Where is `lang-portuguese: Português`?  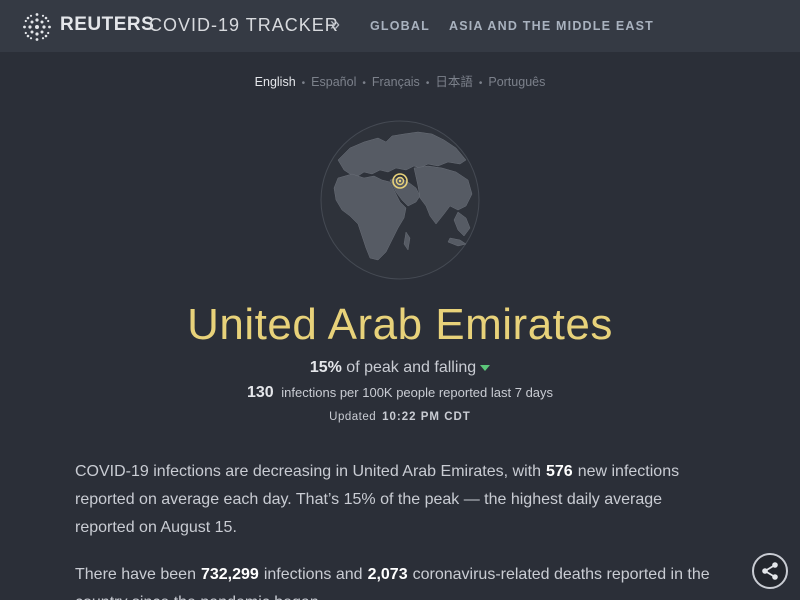
lang-portuguese: Português is located at coordinates (517, 82).